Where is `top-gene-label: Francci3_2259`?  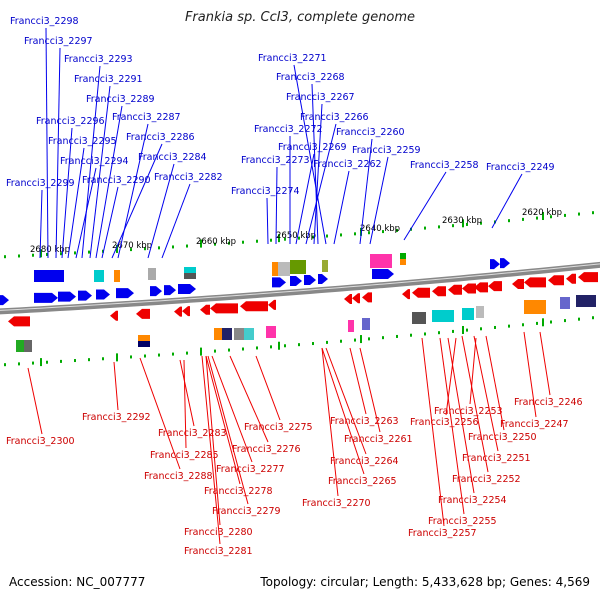 top-gene-label: Francci3_2259 is located at coordinates (386, 150).